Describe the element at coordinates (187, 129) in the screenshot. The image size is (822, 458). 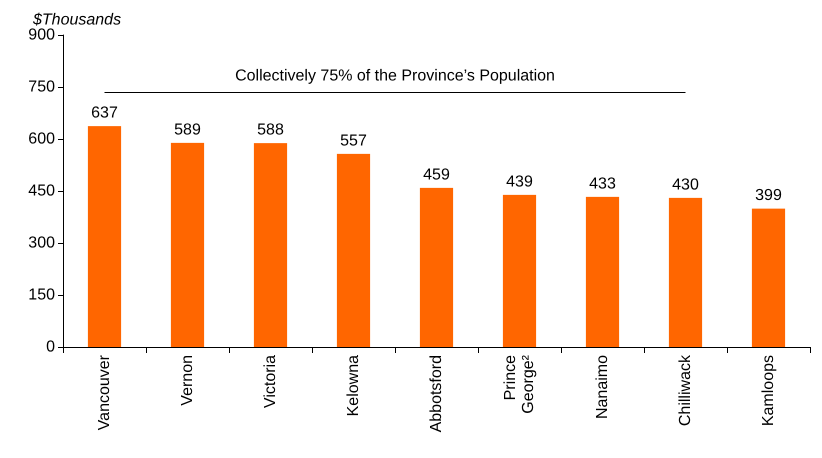
I see `data-label: 589` at that location.